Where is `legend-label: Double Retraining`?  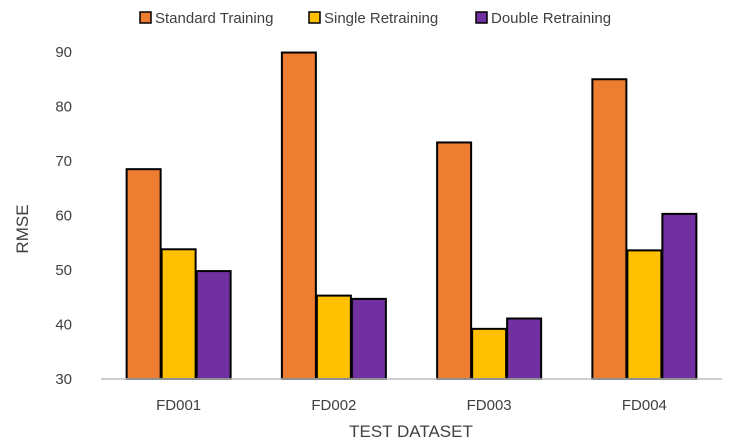 legend-label: Double Retraining is located at coordinates (551, 18).